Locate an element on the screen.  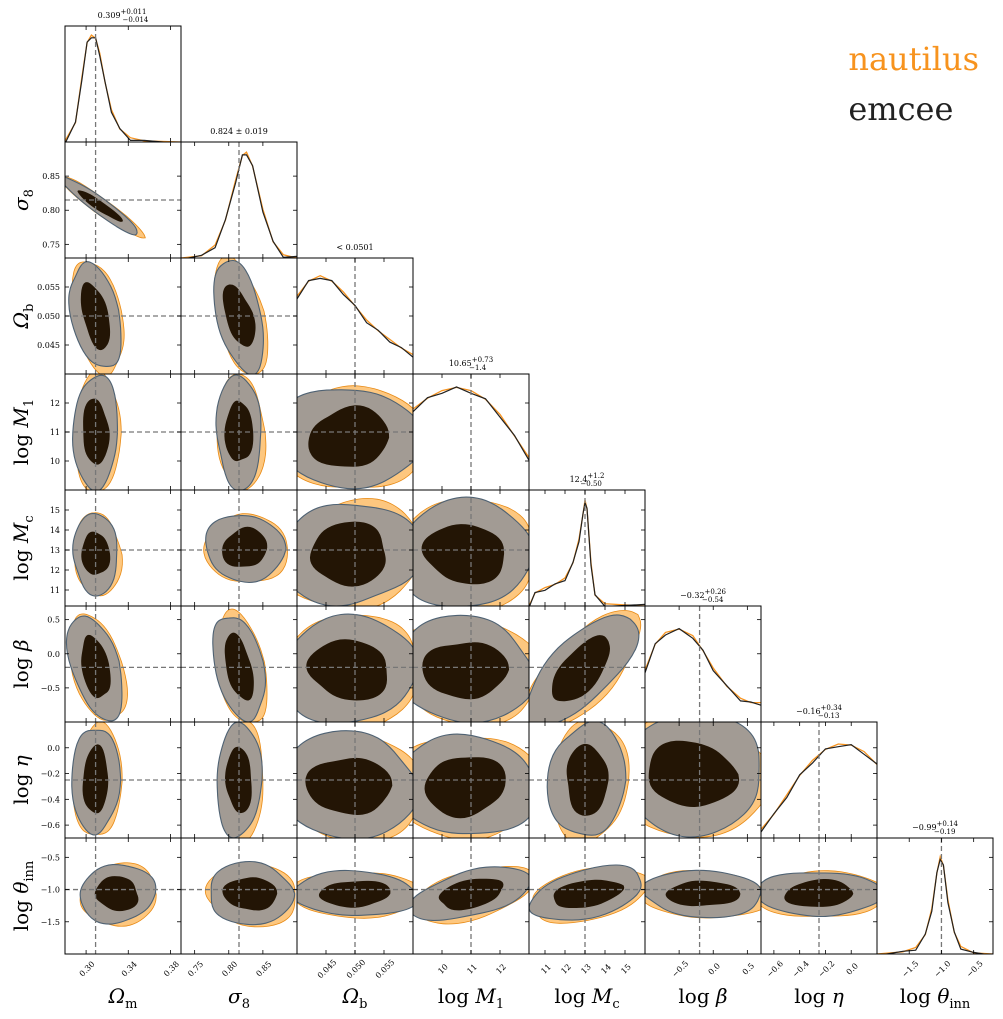
legend-entry-nautilus: nautilus is located at coordinates (913, 59).